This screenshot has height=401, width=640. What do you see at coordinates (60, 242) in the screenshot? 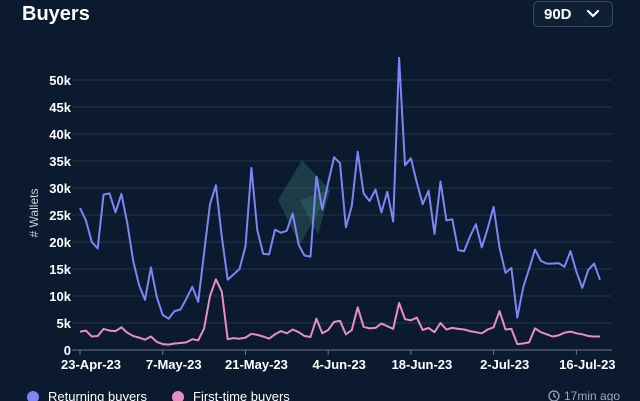
I see `y-tick-label: 20k` at bounding box center [60, 242].